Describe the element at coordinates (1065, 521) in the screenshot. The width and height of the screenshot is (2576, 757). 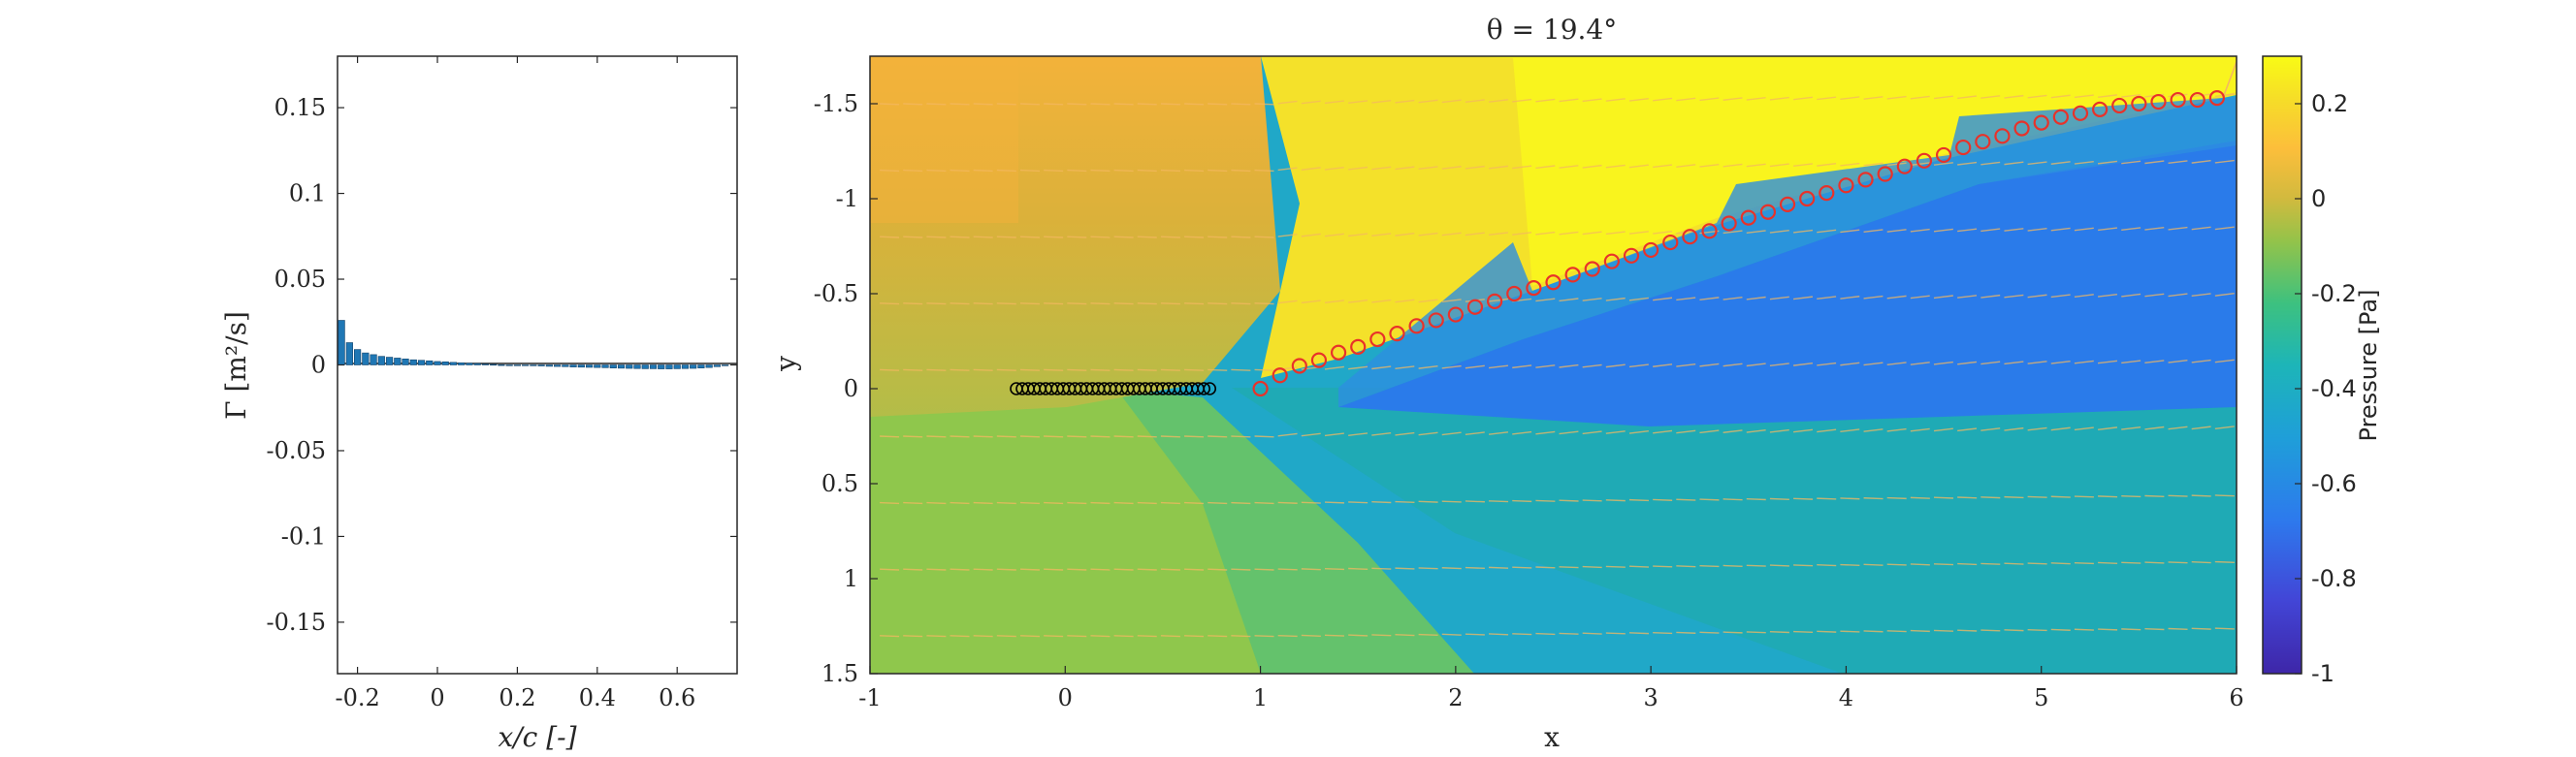
I see `field-lime` at that location.